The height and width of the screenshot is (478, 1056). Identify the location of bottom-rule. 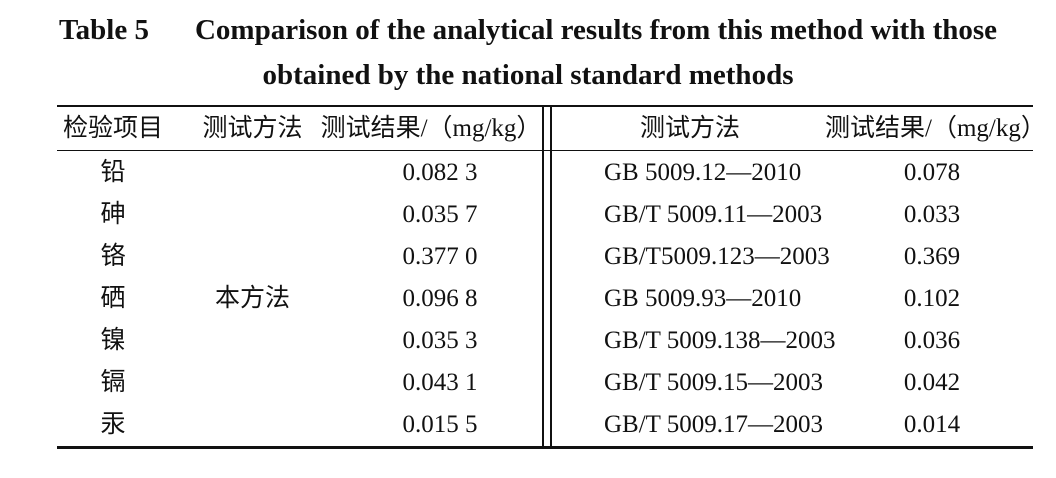
(545, 447).